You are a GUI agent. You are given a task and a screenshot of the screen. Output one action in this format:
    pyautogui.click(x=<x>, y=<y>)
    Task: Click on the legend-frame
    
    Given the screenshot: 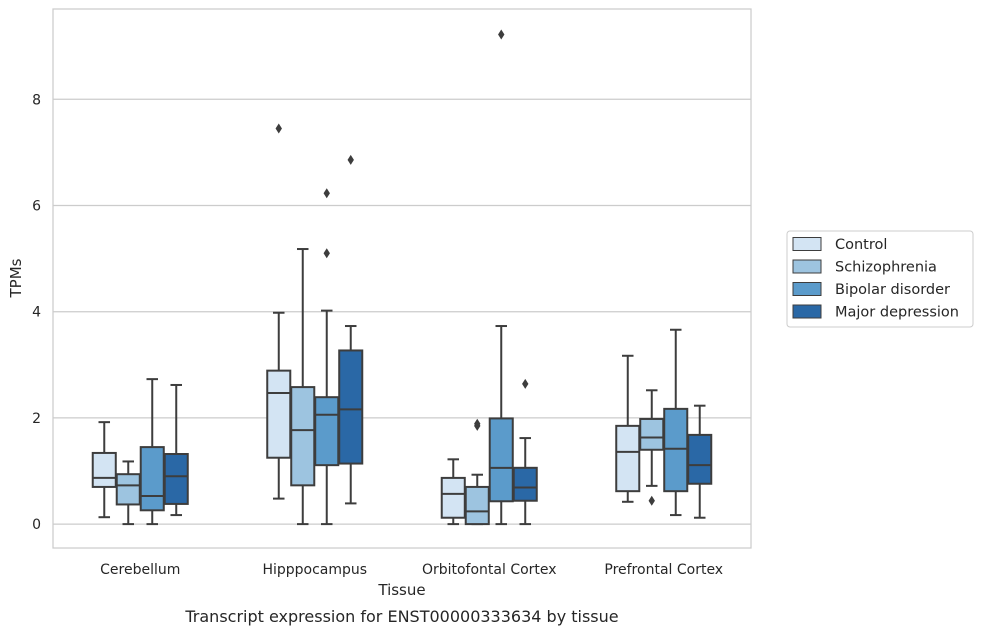 What is the action you would take?
    pyautogui.click(x=880, y=279)
    